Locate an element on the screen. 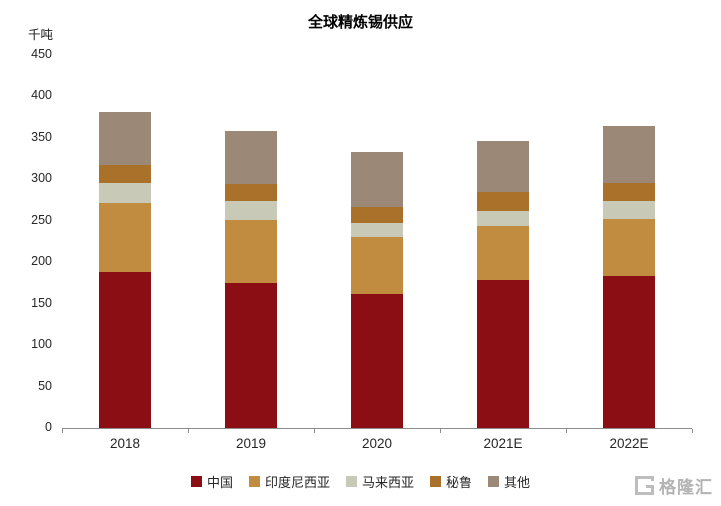  legend-item-马来西亚: 马来西亚 is located at coordinates (379, 481).